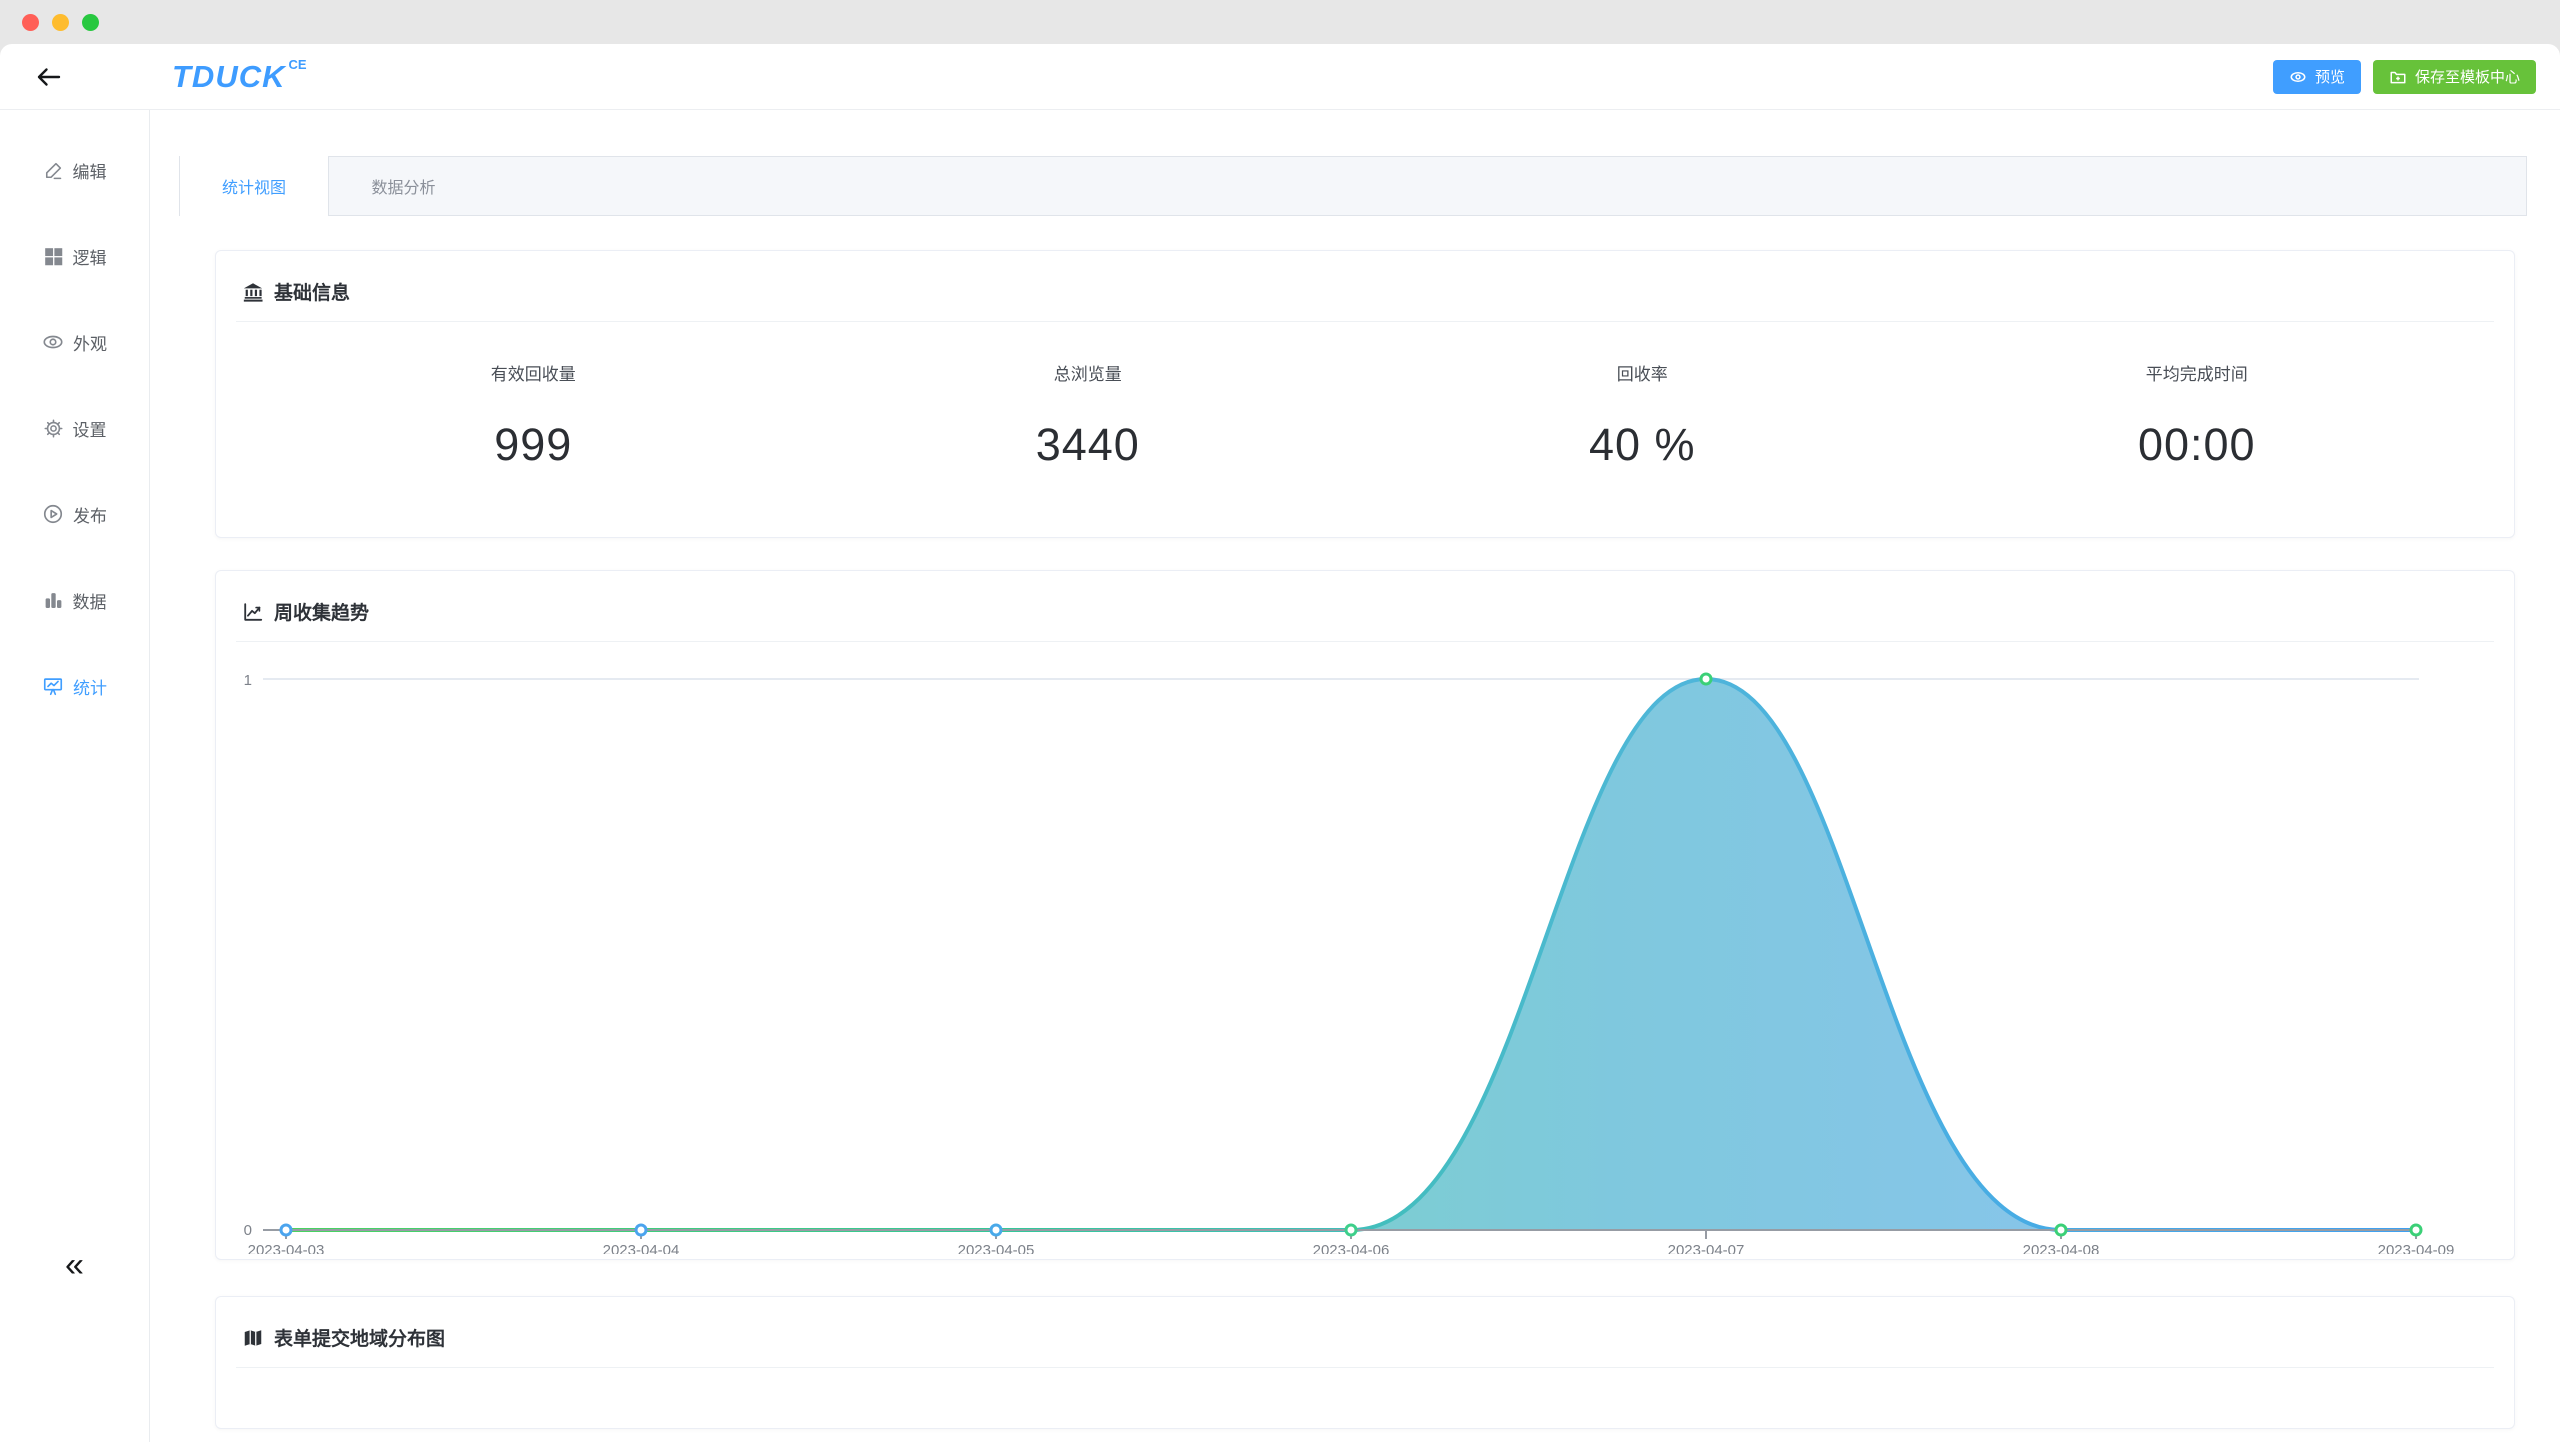 The width and height of the screenshot is (2560, 1442). Describe the element at coordinates (996, 1248) in the screenshot. I see `x-tick-label: 2023-04-05` at that location.